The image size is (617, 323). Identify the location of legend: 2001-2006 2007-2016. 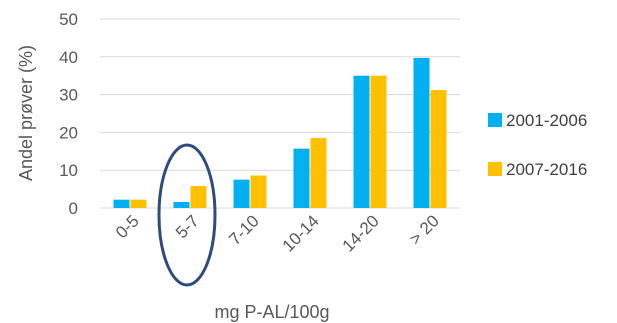
(537, 145).